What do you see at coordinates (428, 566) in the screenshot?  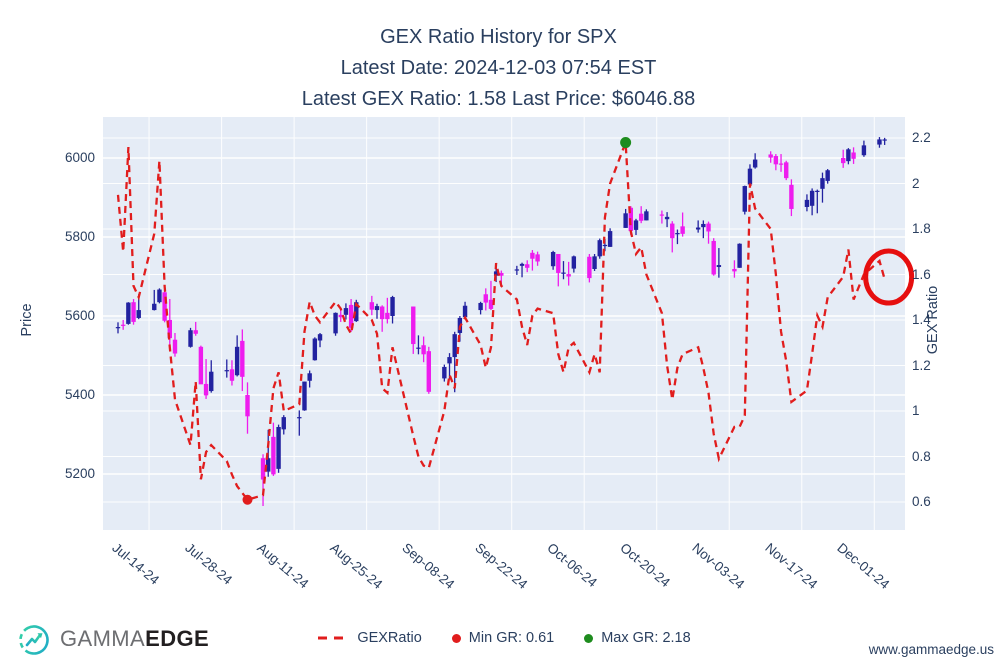 I see `date-tick-label: Sep-08-24` at bounding box center [428, 566].